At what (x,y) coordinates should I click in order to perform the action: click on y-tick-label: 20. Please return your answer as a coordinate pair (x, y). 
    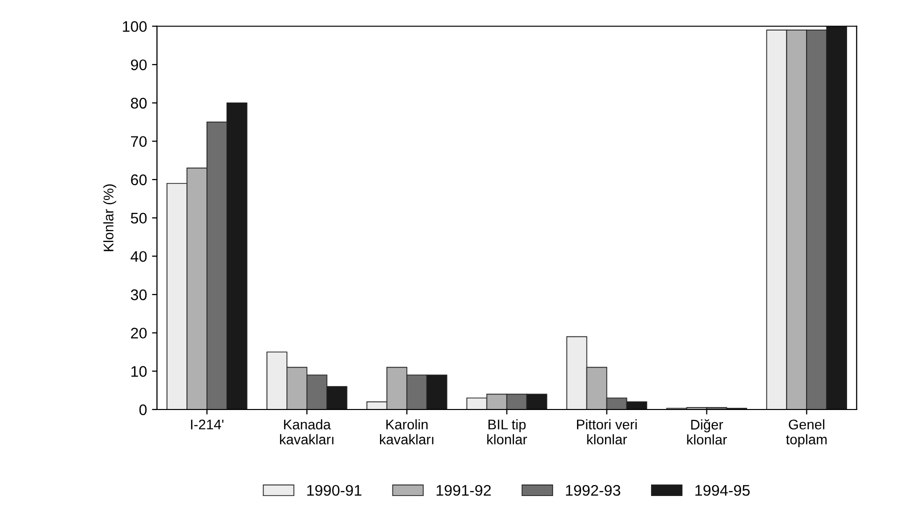
    Looking at the image, I should click on (139, 333).